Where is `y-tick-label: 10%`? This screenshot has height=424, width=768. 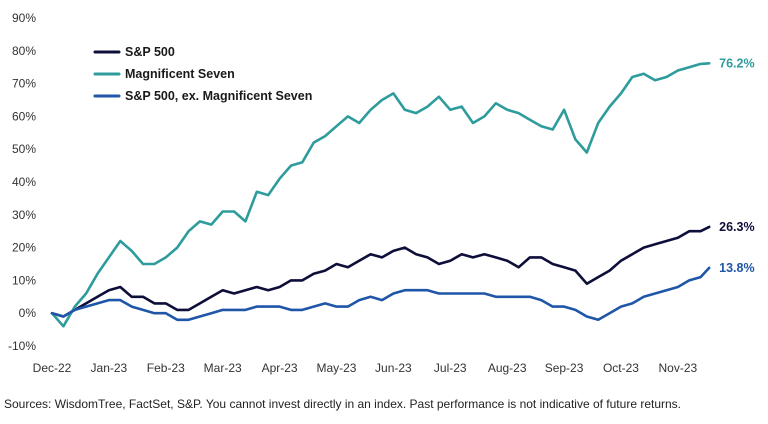 y-tick-label: 10% is located at coordinates (24, 280).